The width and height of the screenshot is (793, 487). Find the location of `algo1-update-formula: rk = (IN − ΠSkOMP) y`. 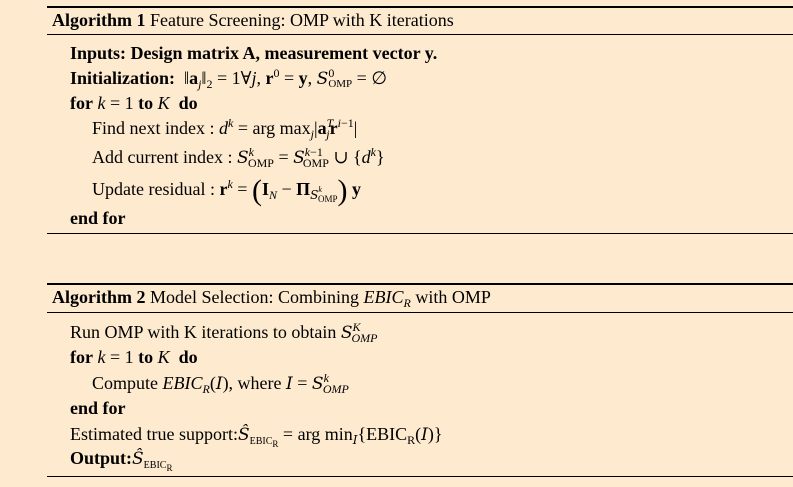

algo1-update-formula: rk = (IN − ΠSkOMP) y is located at coordinates (290, 190).